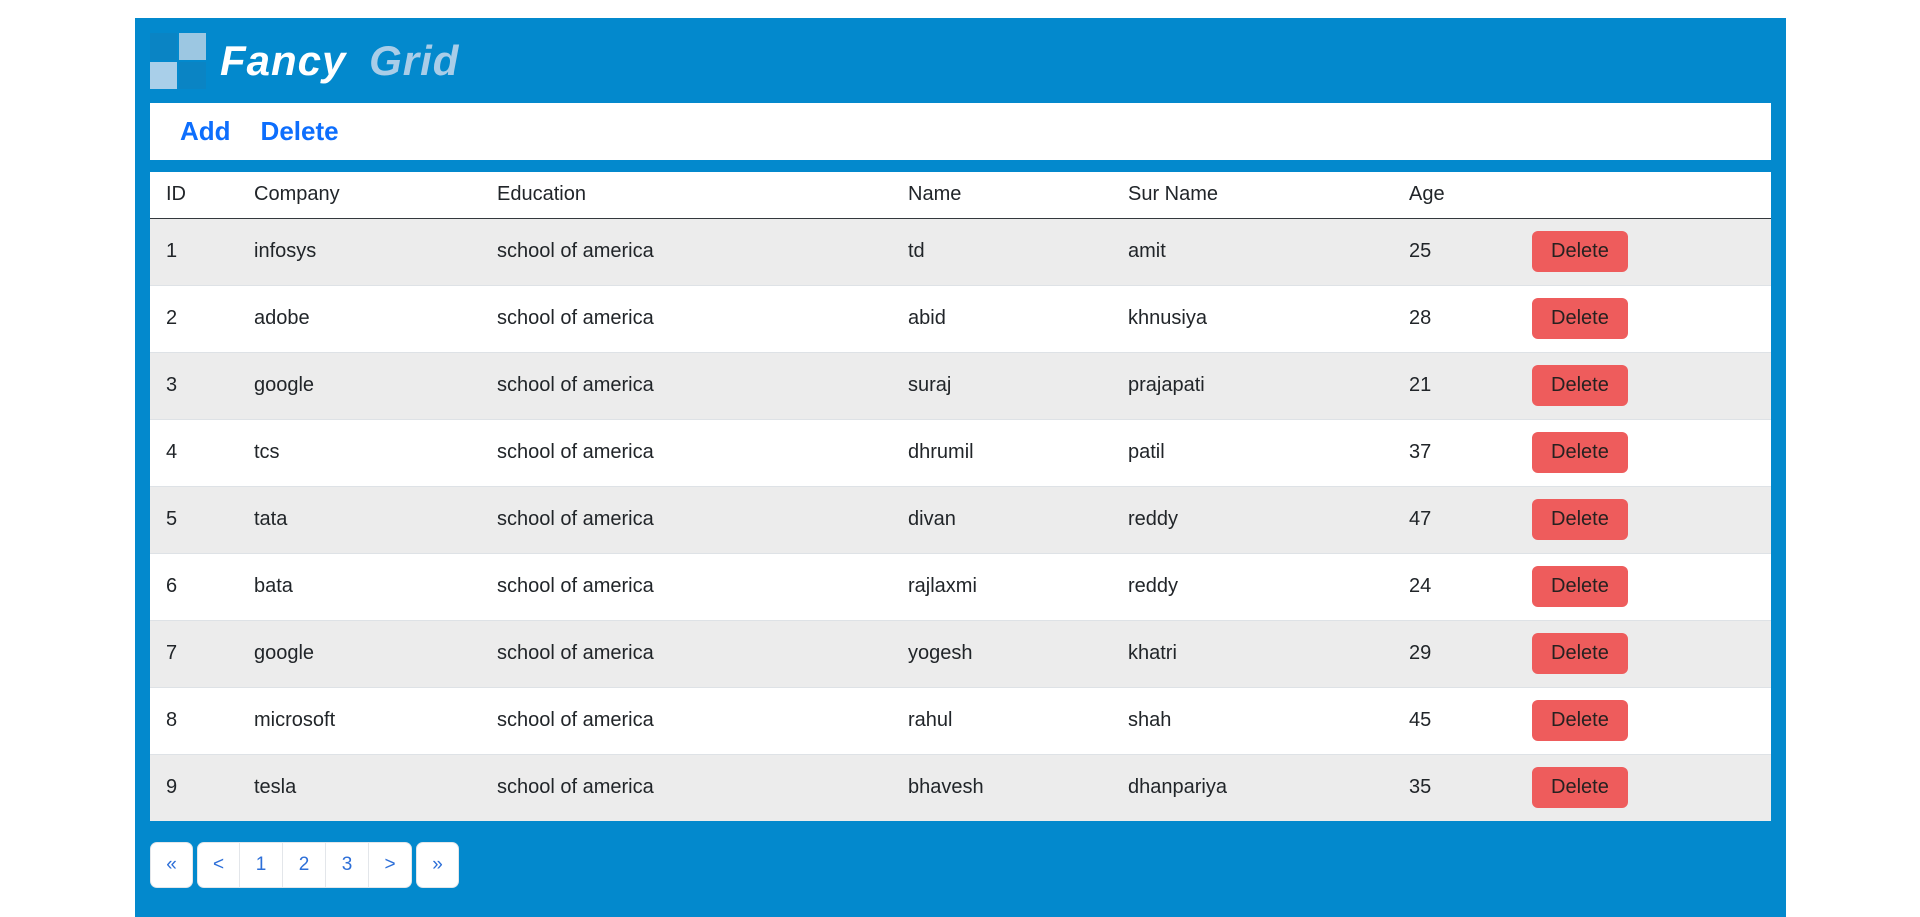 This screenshot has height=917, width=1920. I want to click on cell-age: 37, so click(1420, 452).